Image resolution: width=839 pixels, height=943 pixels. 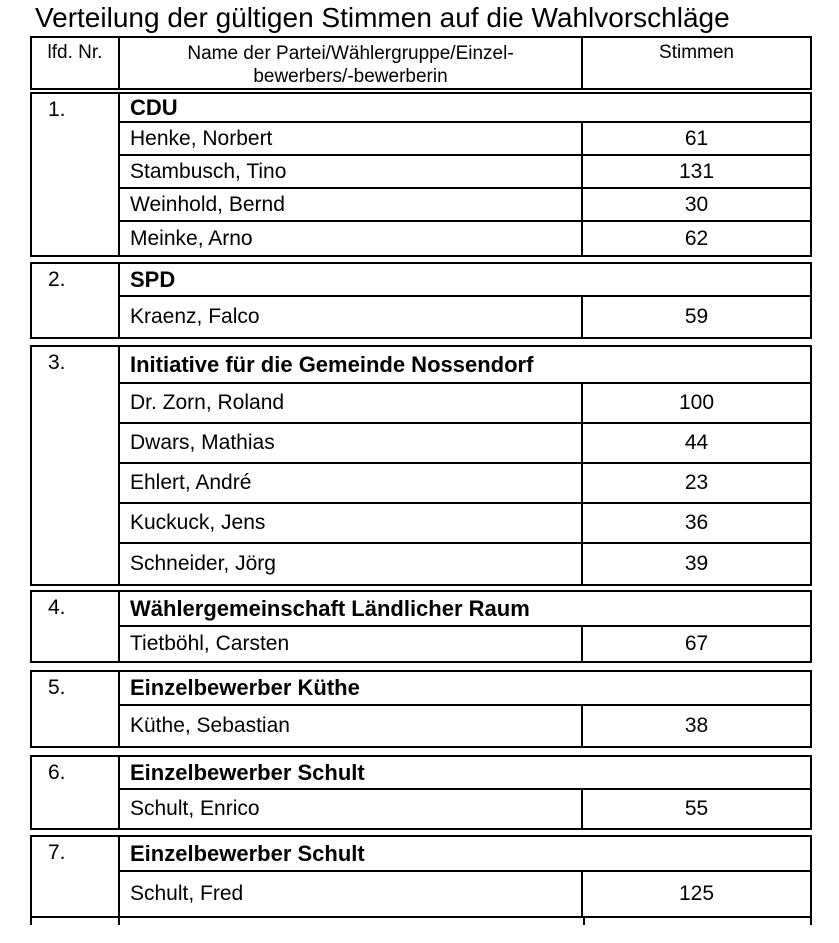 What do you see at coordinates (76, 709) in the screenshot?
I see `section-number: 5.` at bounding box center [76, 709].